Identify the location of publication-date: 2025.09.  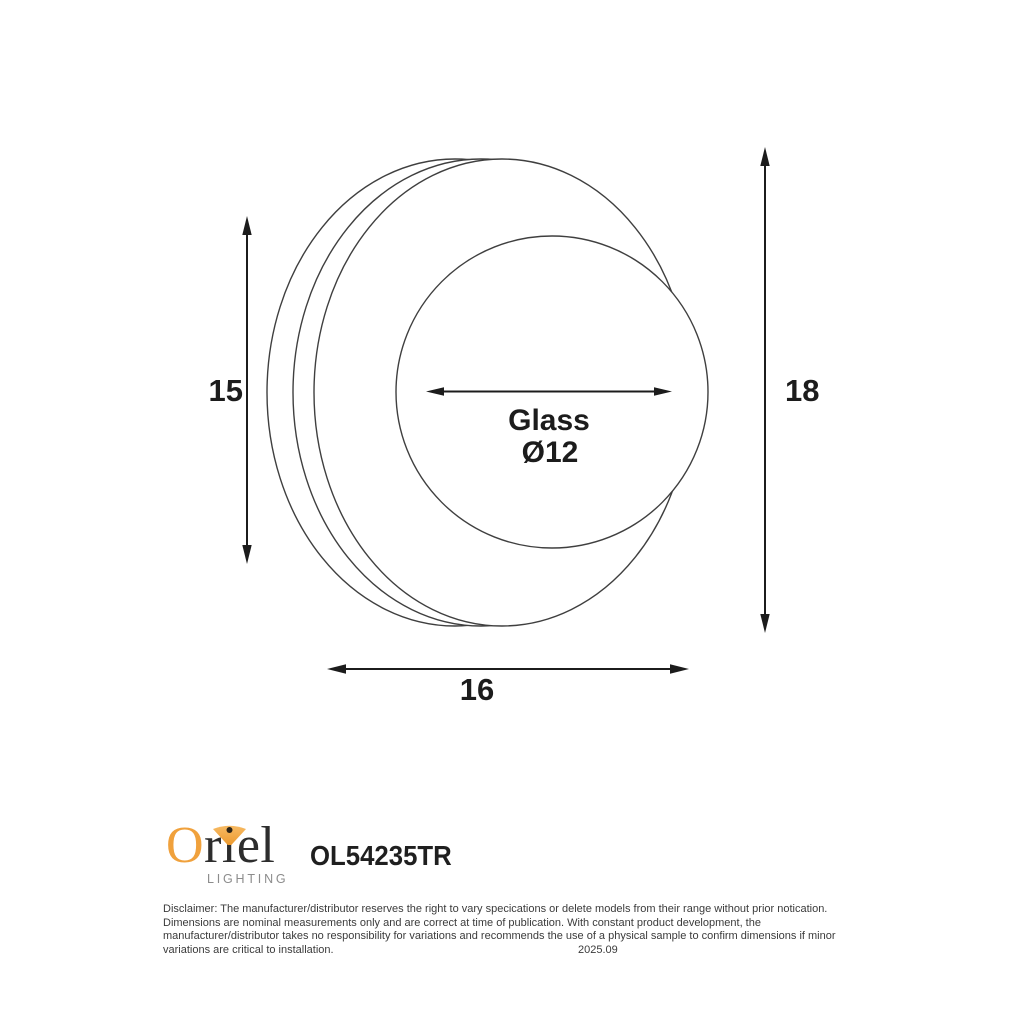
(598, 949).